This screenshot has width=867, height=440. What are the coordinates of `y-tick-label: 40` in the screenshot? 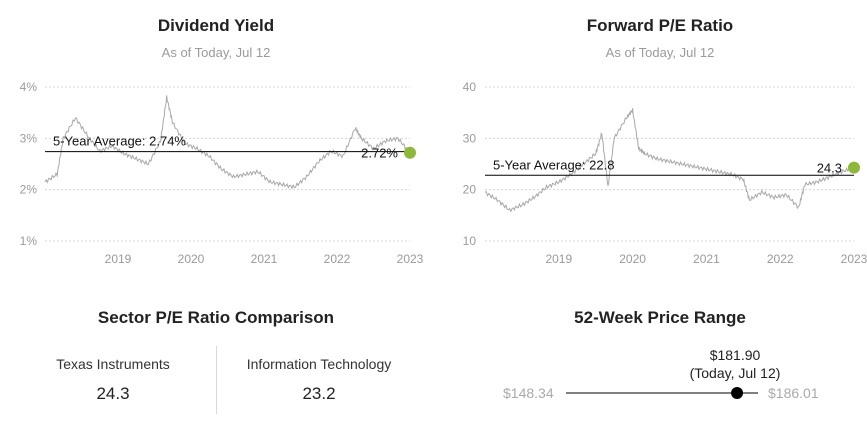 It's located at (470, 87).